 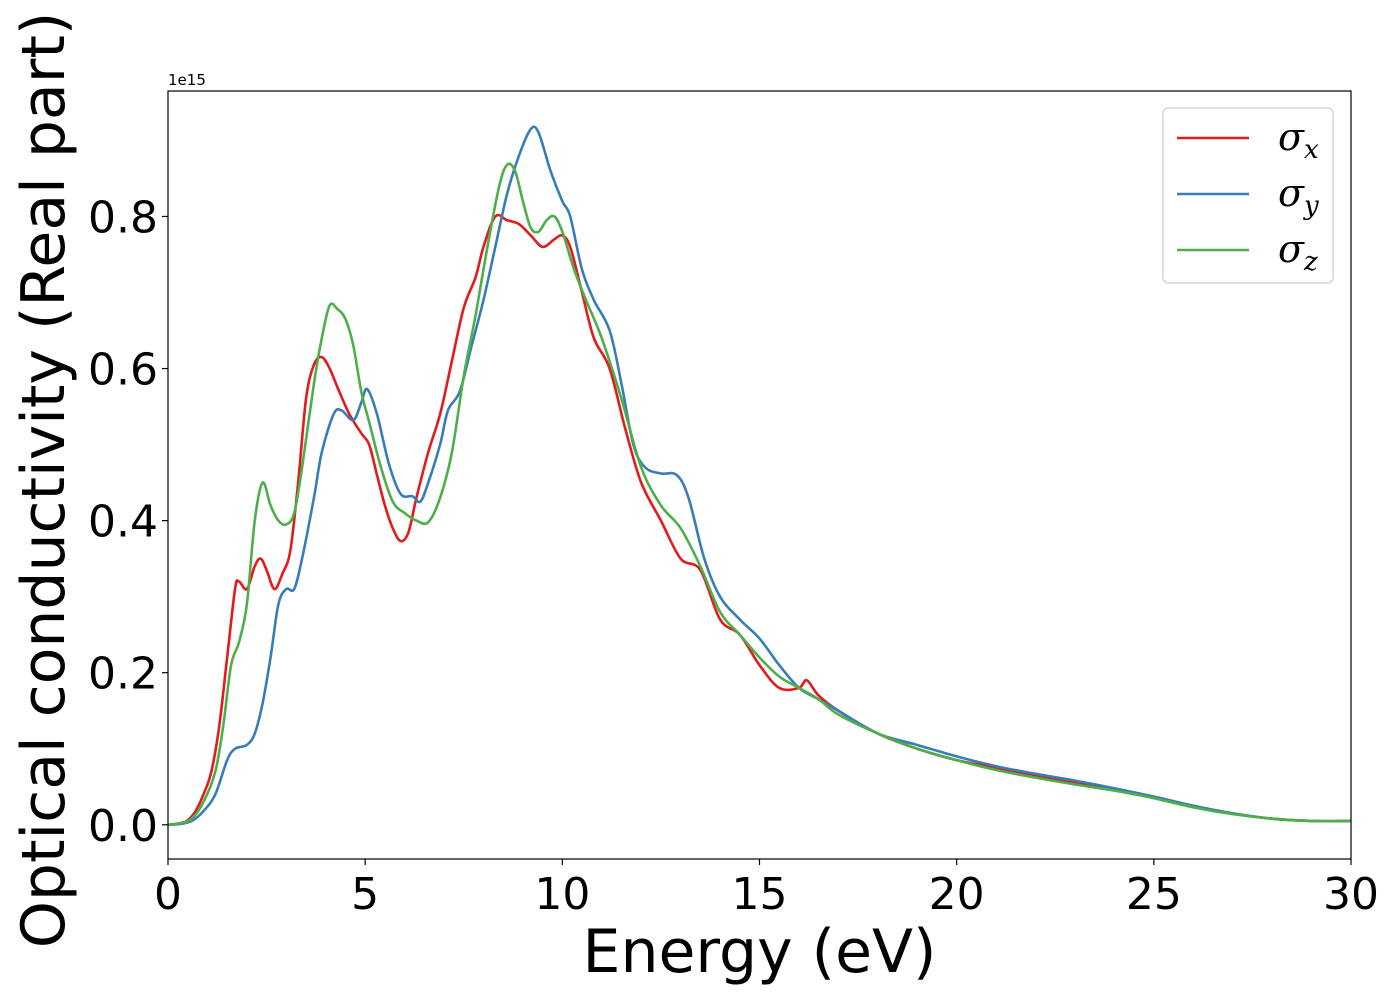 What do you see at coordinates (123, 826) in the screenshot?
I see `y-tick-label: 0.0` at bounding box center [123, 826].